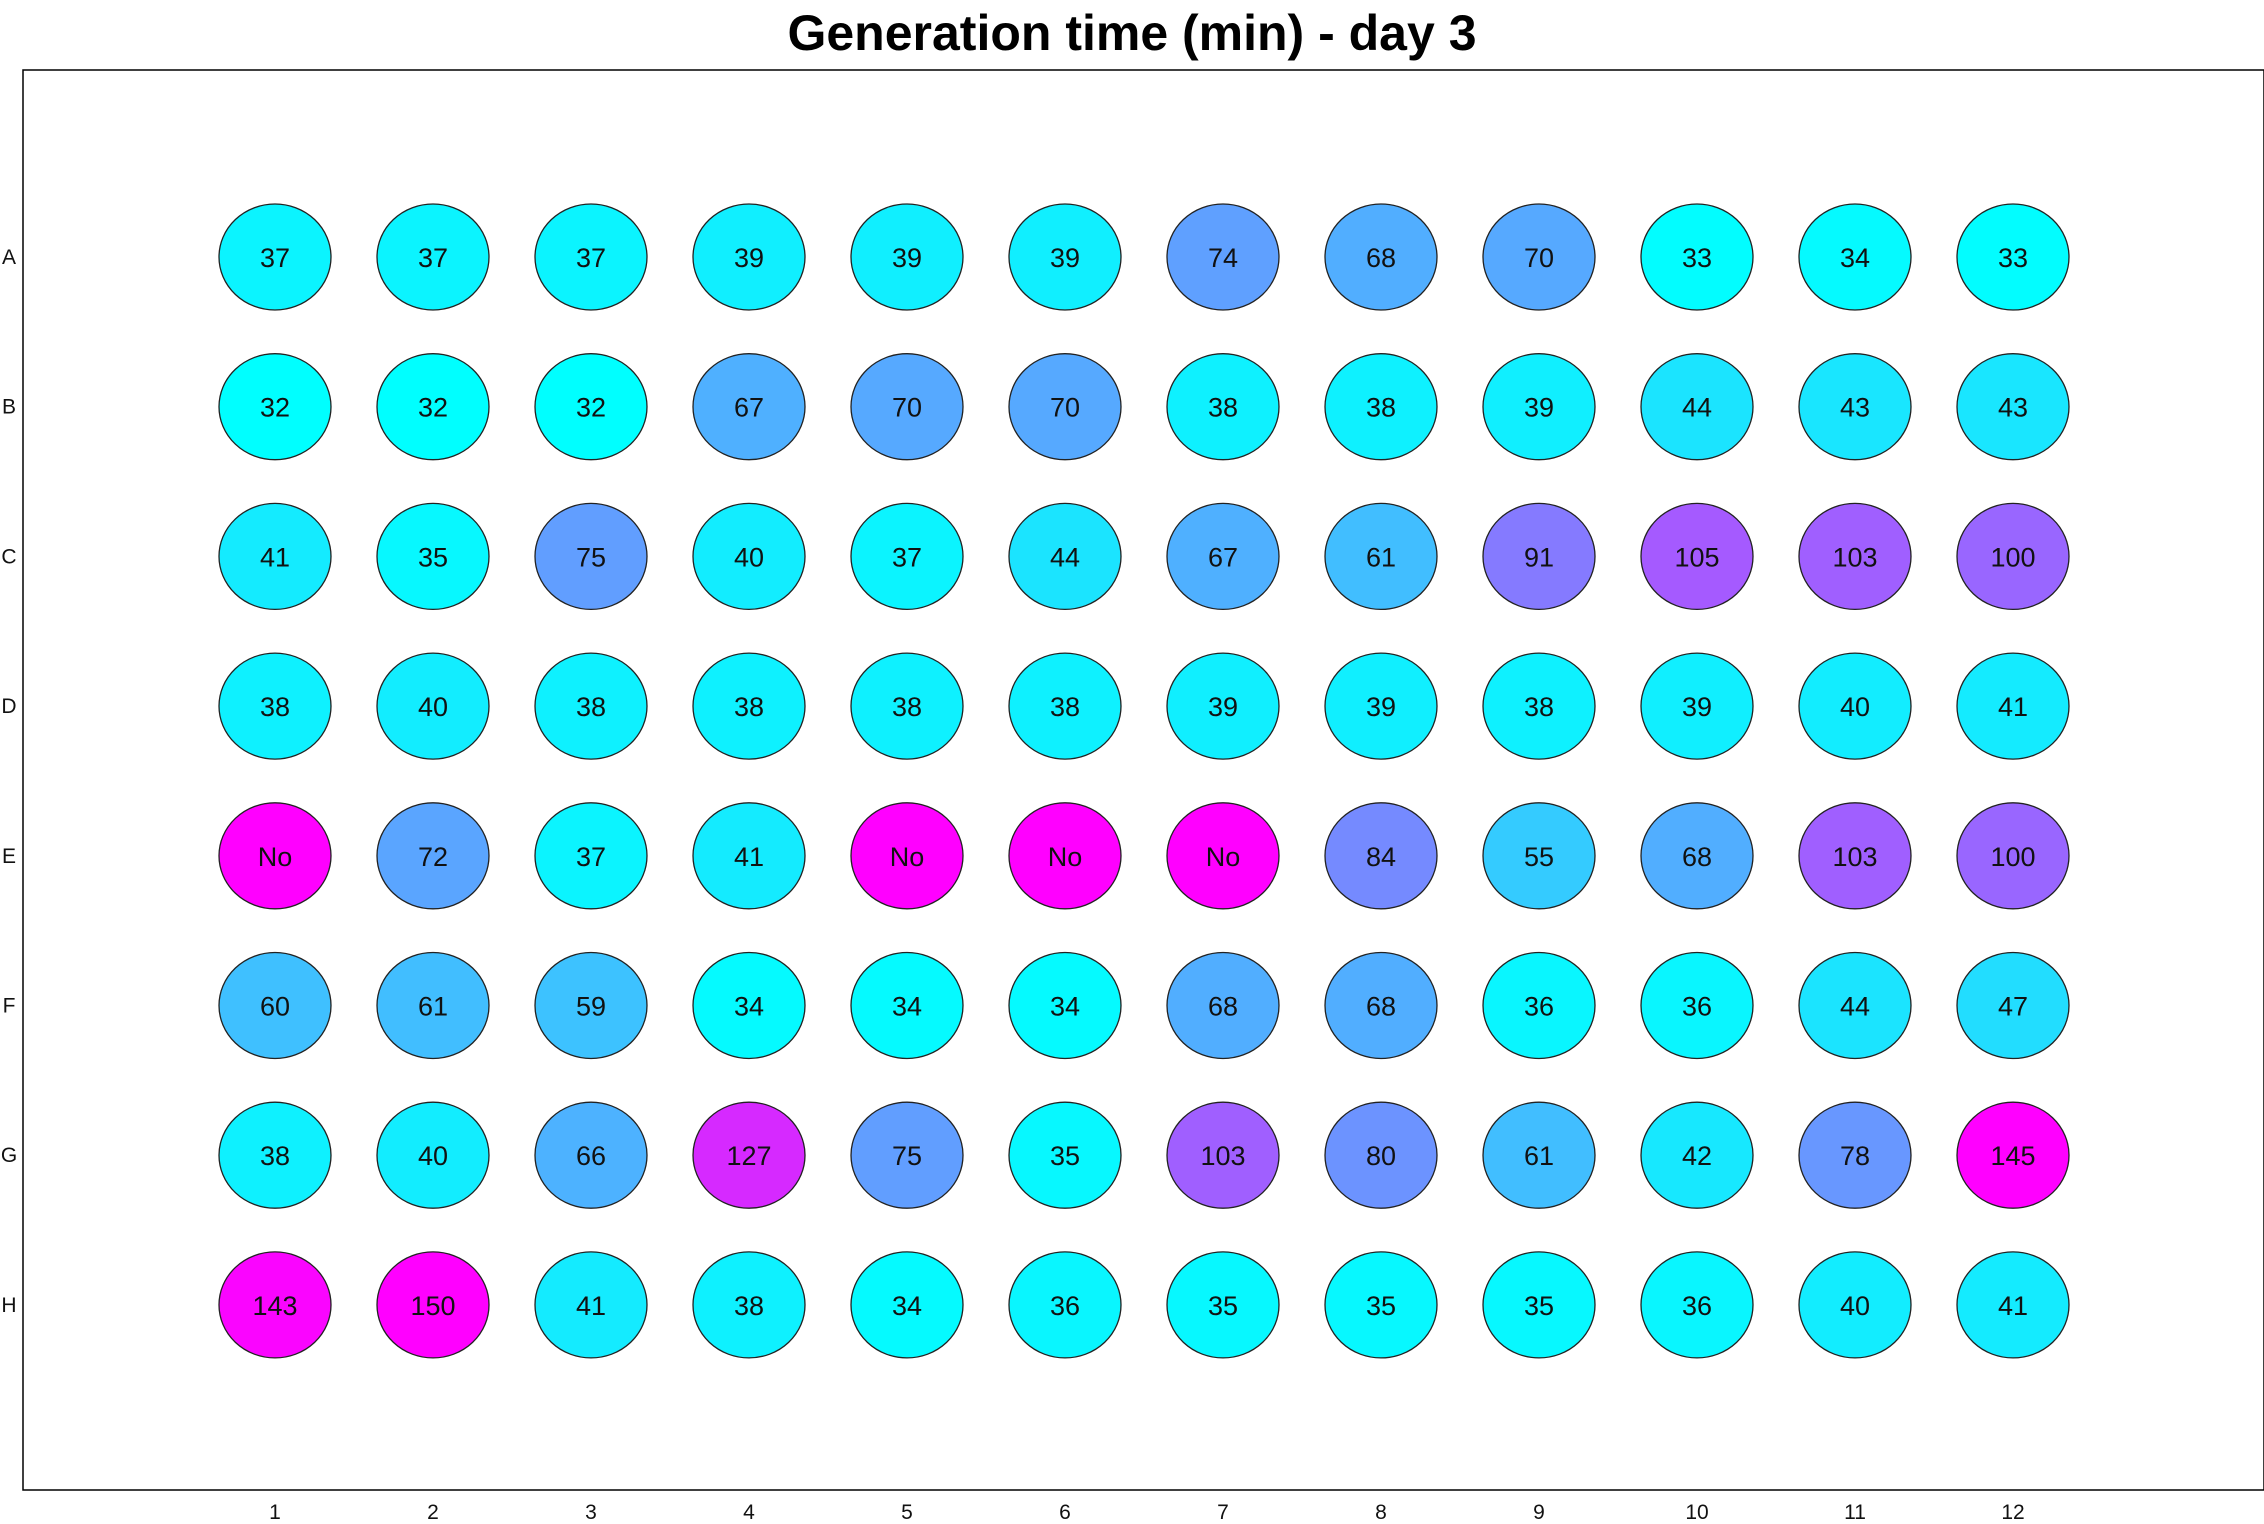 This screenshot has width=2264, height=1524. What do you see at coordinates (1223, 706) in the screenshot?
I see `well-D7` at bounding box center [1223, 706].